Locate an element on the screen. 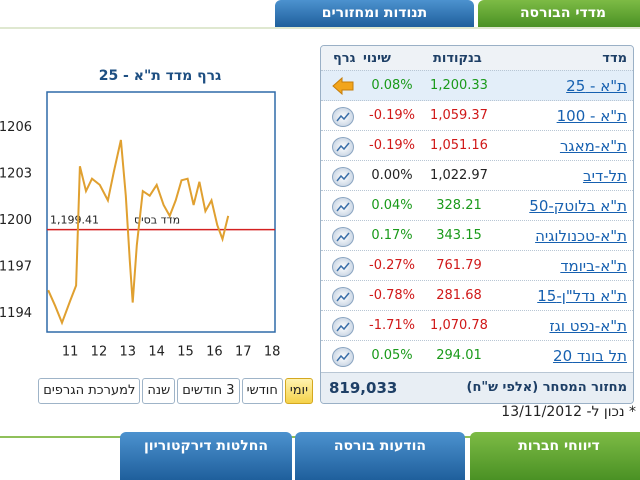 The image size is (640, 480). as-of-label: * נכון ל- is located at coordinates (611, 412).